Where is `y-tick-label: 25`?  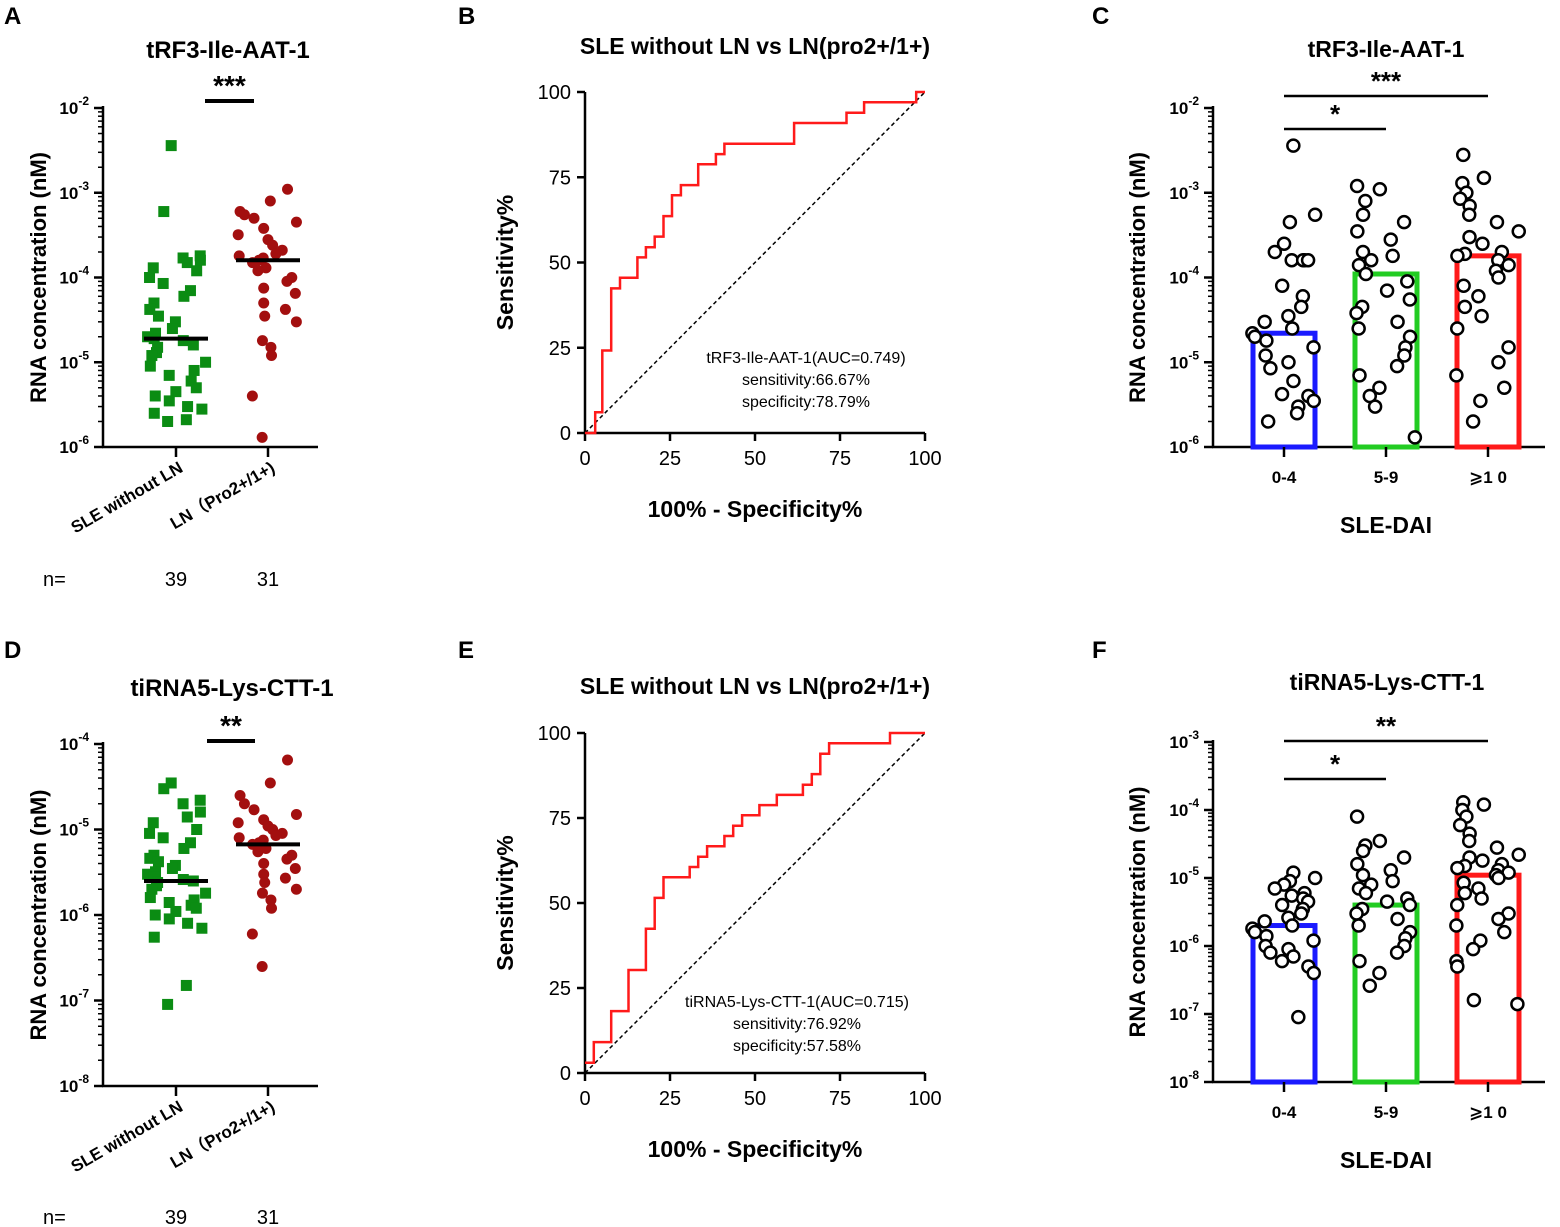 y-tick-label: 25 is located at coordinates (560, 989).